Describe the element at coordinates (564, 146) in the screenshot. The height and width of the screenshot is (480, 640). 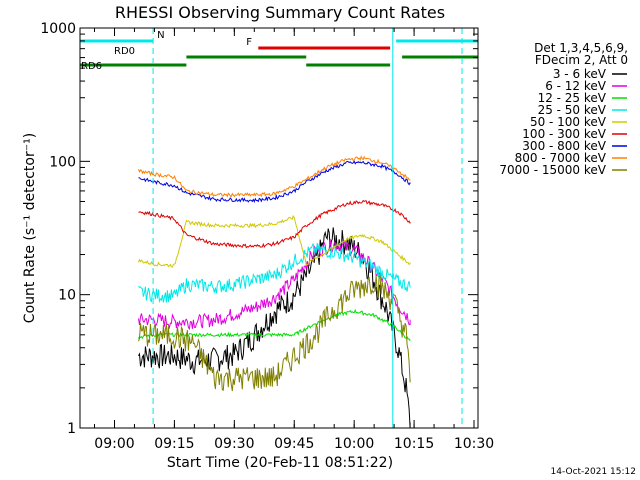
I see `legend-entry-6: 300 - 800 keV` at that location.